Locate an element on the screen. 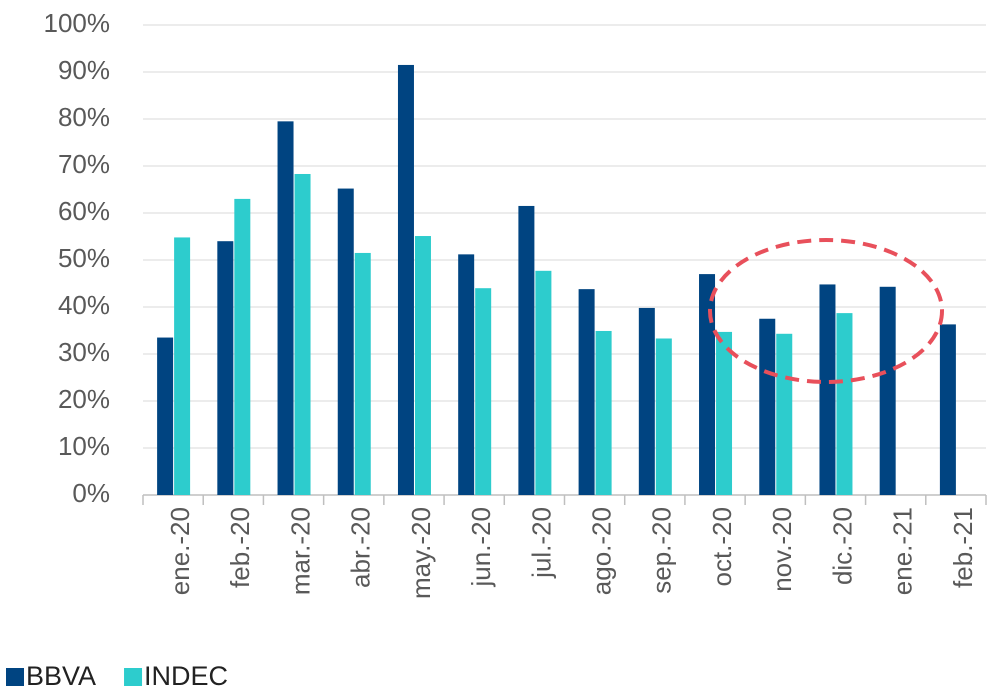 The image size is (987, 693). y-tick-label: 10% is located at coordinates (84, 446).